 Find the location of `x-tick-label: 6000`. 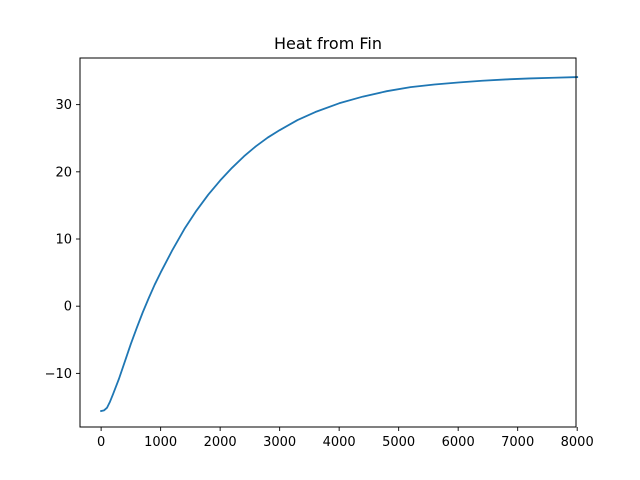

x-tick-label: 6000 is located at coordinates (458, 442).